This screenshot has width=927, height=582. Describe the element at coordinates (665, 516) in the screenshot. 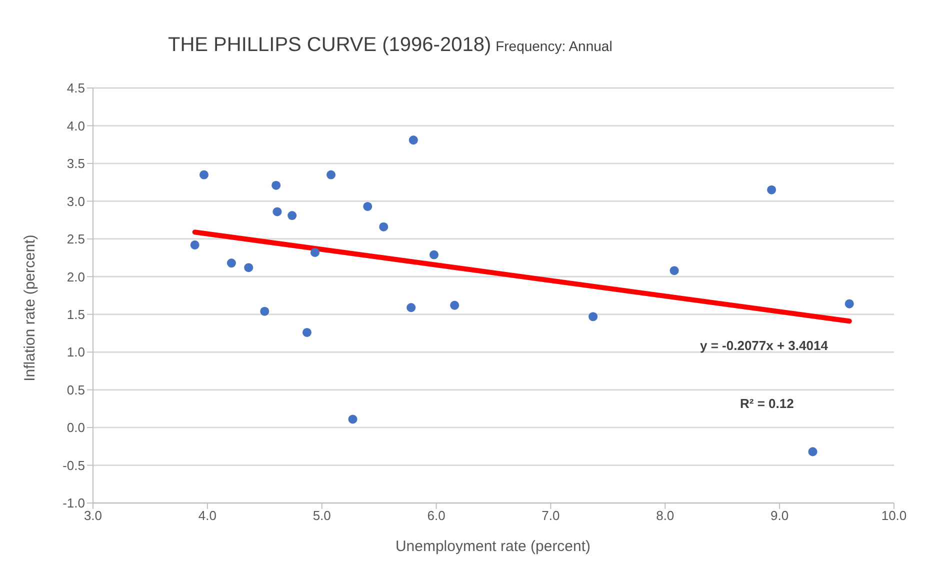

I see `x-tick-label: 8.0` at that location.